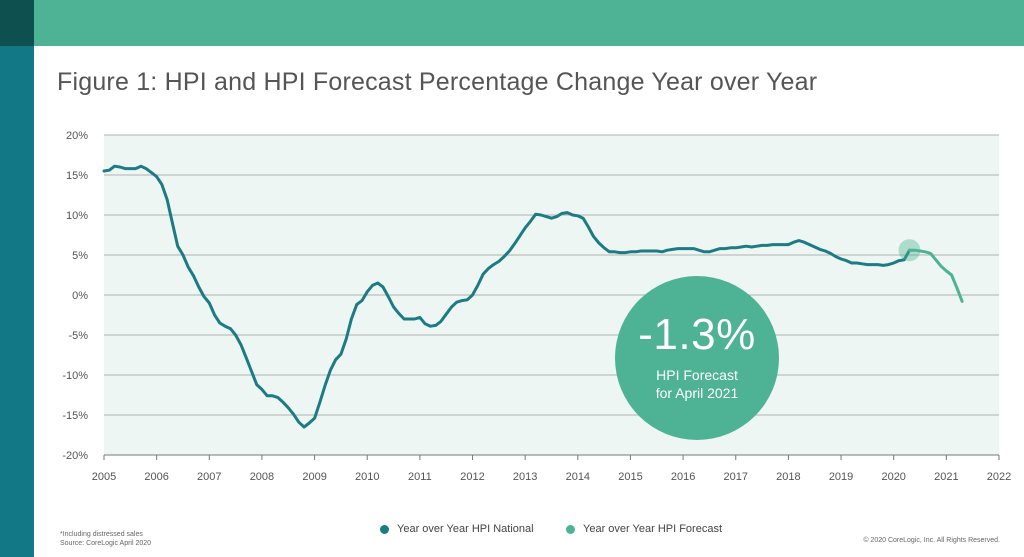 The image size is (1024, 557). I want to click on legend-item-national: Year over Year HPI National, so click(457, 529).